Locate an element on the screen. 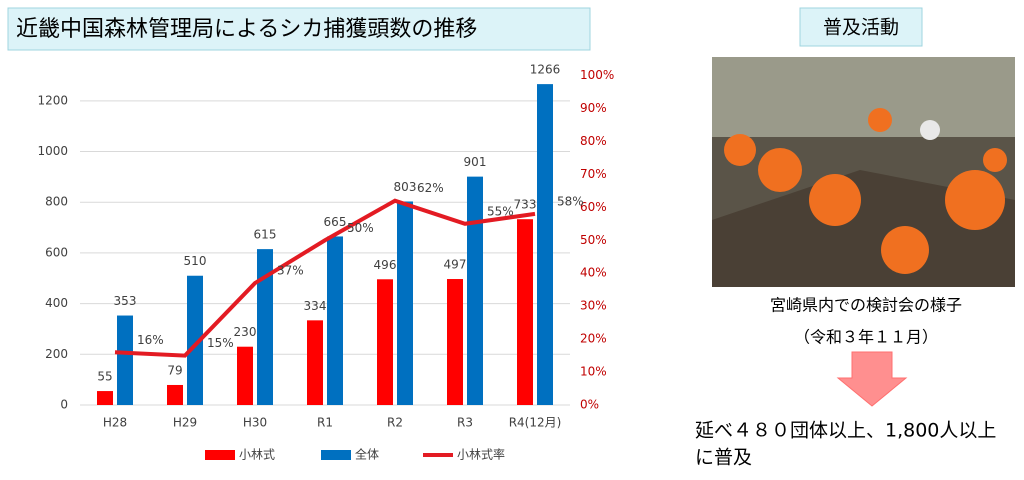 The width and height of the screenshot is (1024, 480). y2-tick-label: 90% is located at coordinates (593, 108).